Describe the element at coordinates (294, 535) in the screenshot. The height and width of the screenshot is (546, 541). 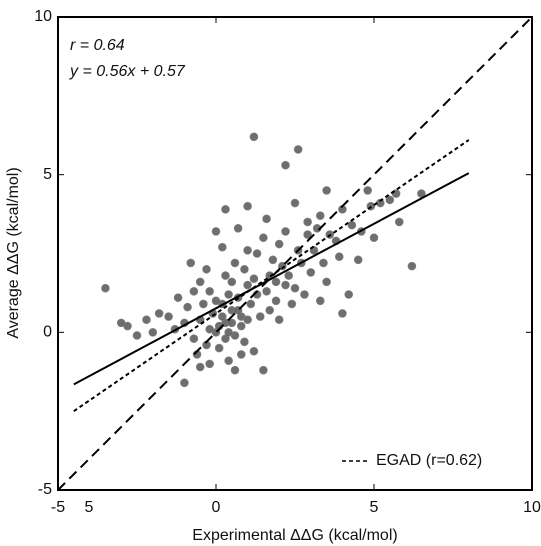
I see `x-axis-label: Experimental ΔΔG (kcal/mol)` at that location.